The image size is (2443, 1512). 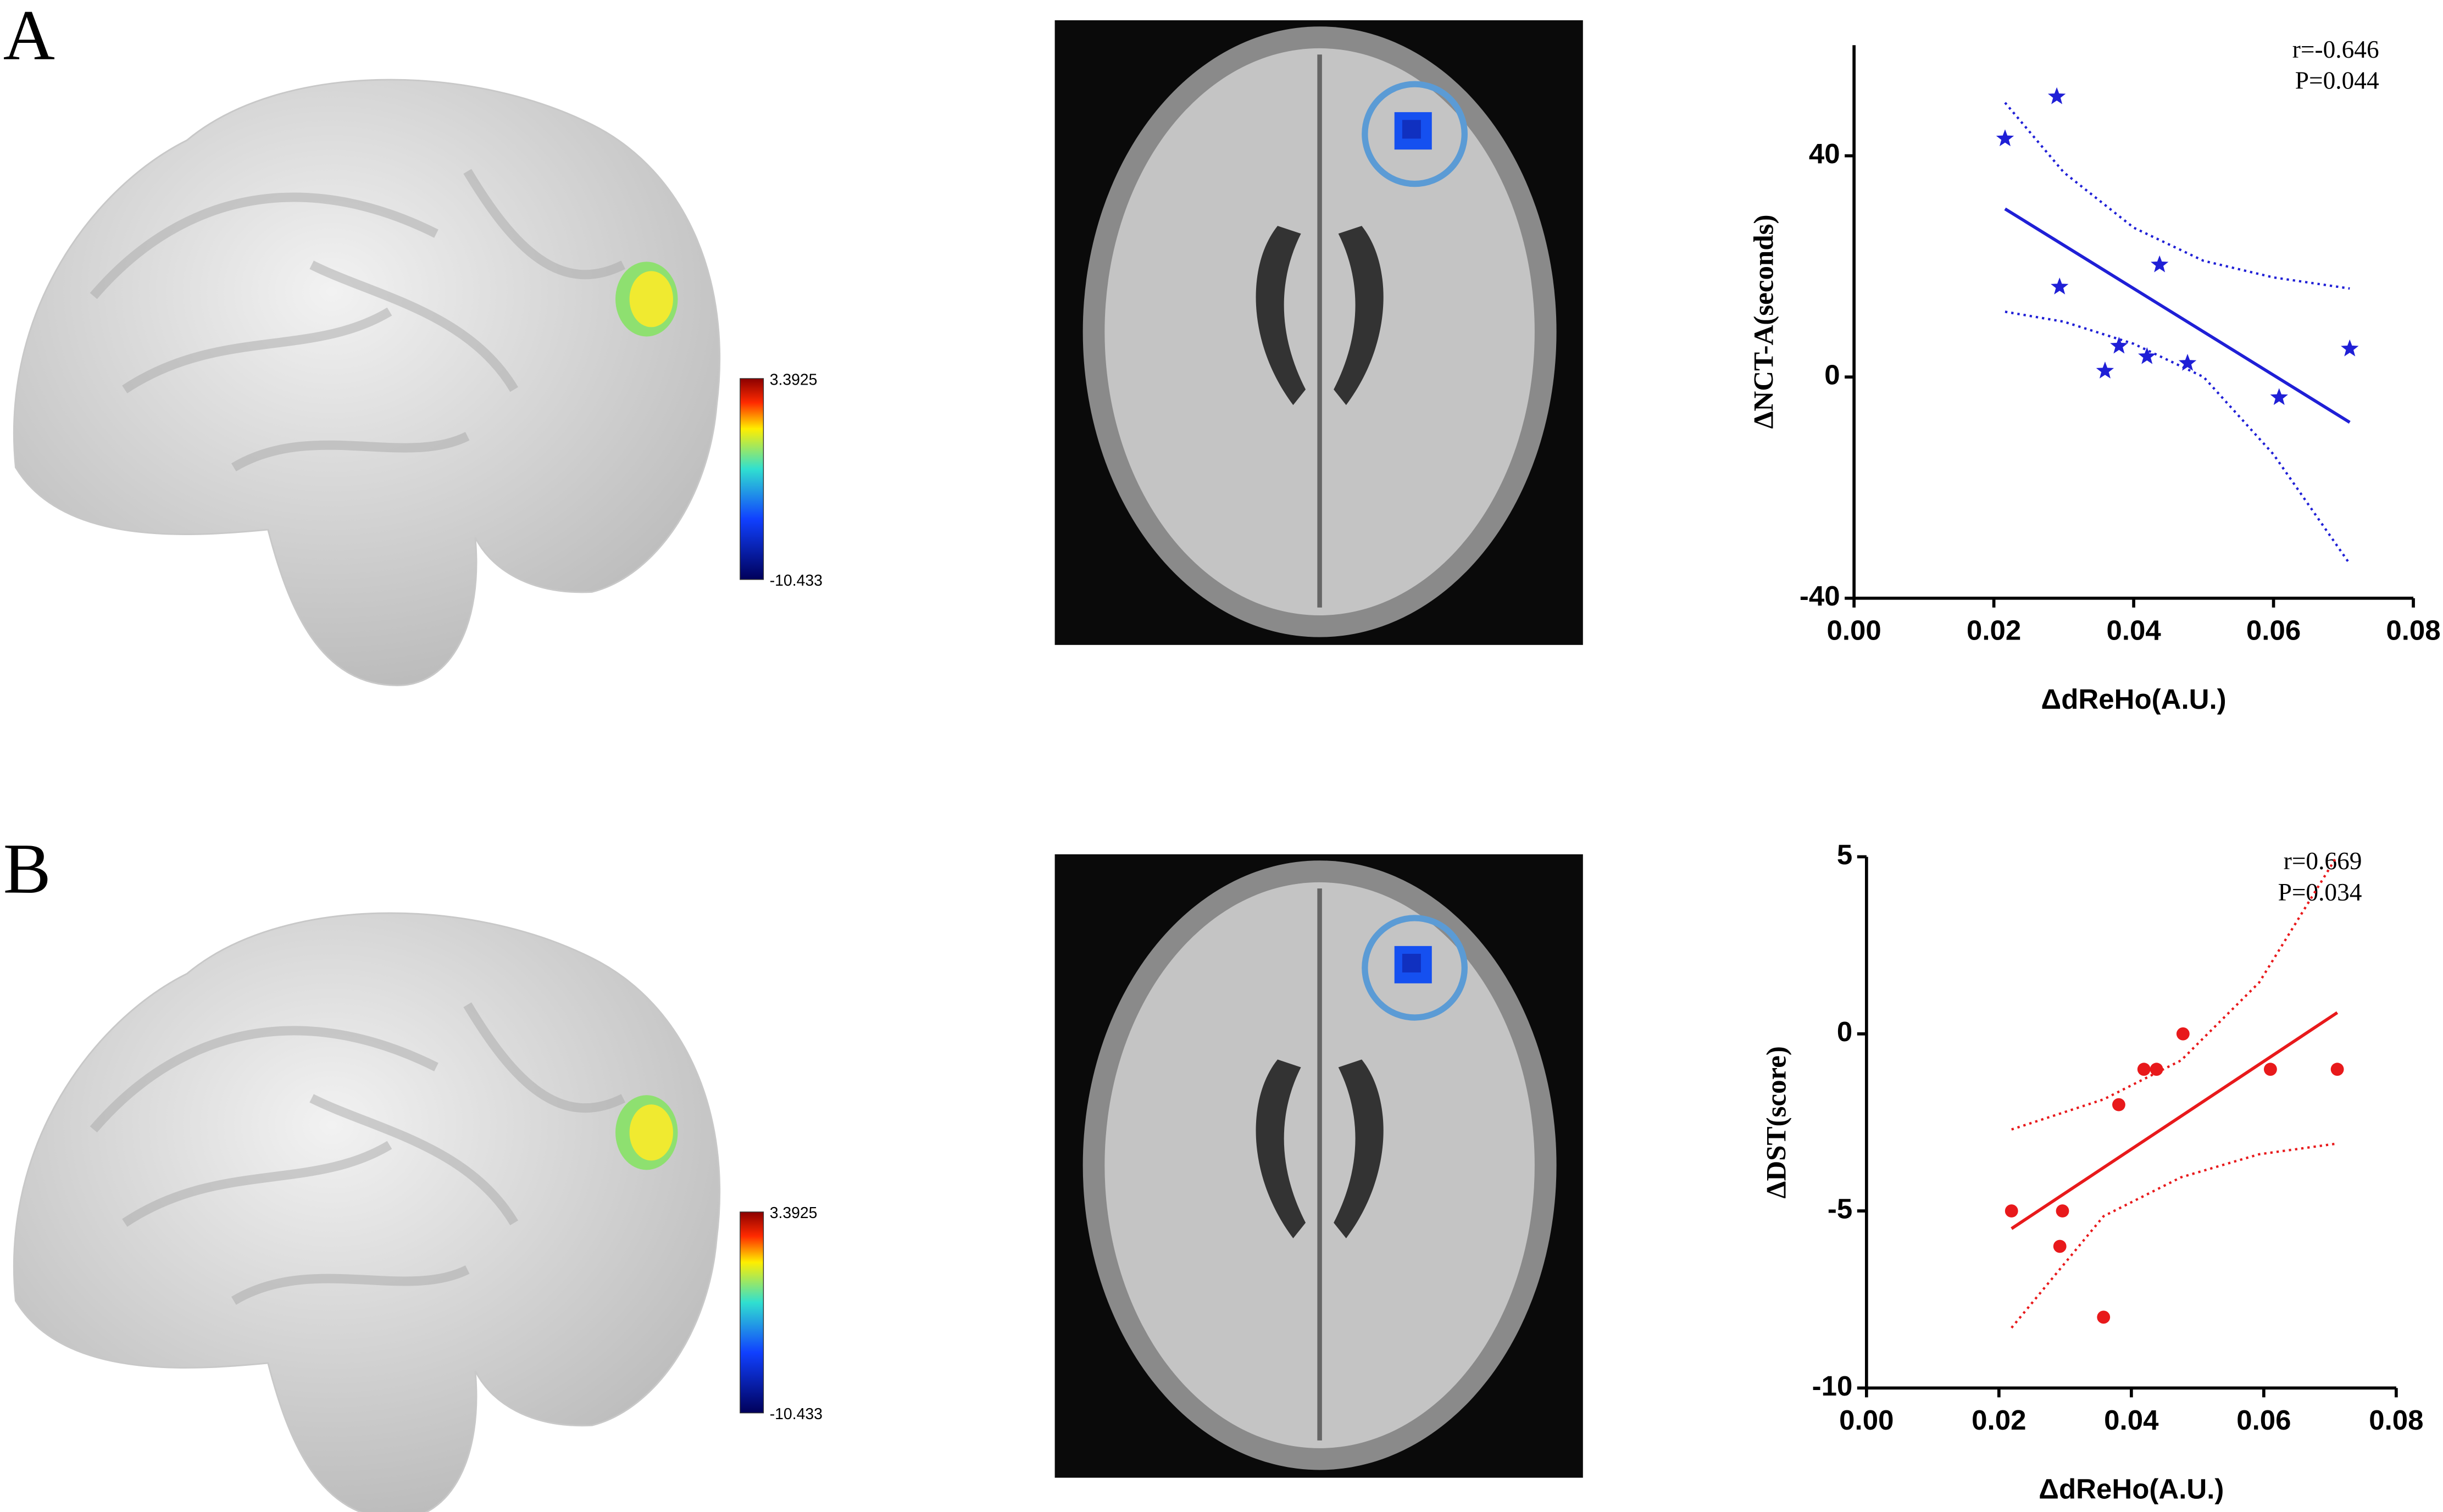 What do you see at coordinates (1840, 1209) in the screenshot?
I see `y-tick-label: -5` at bounding box center [1840, 1209].